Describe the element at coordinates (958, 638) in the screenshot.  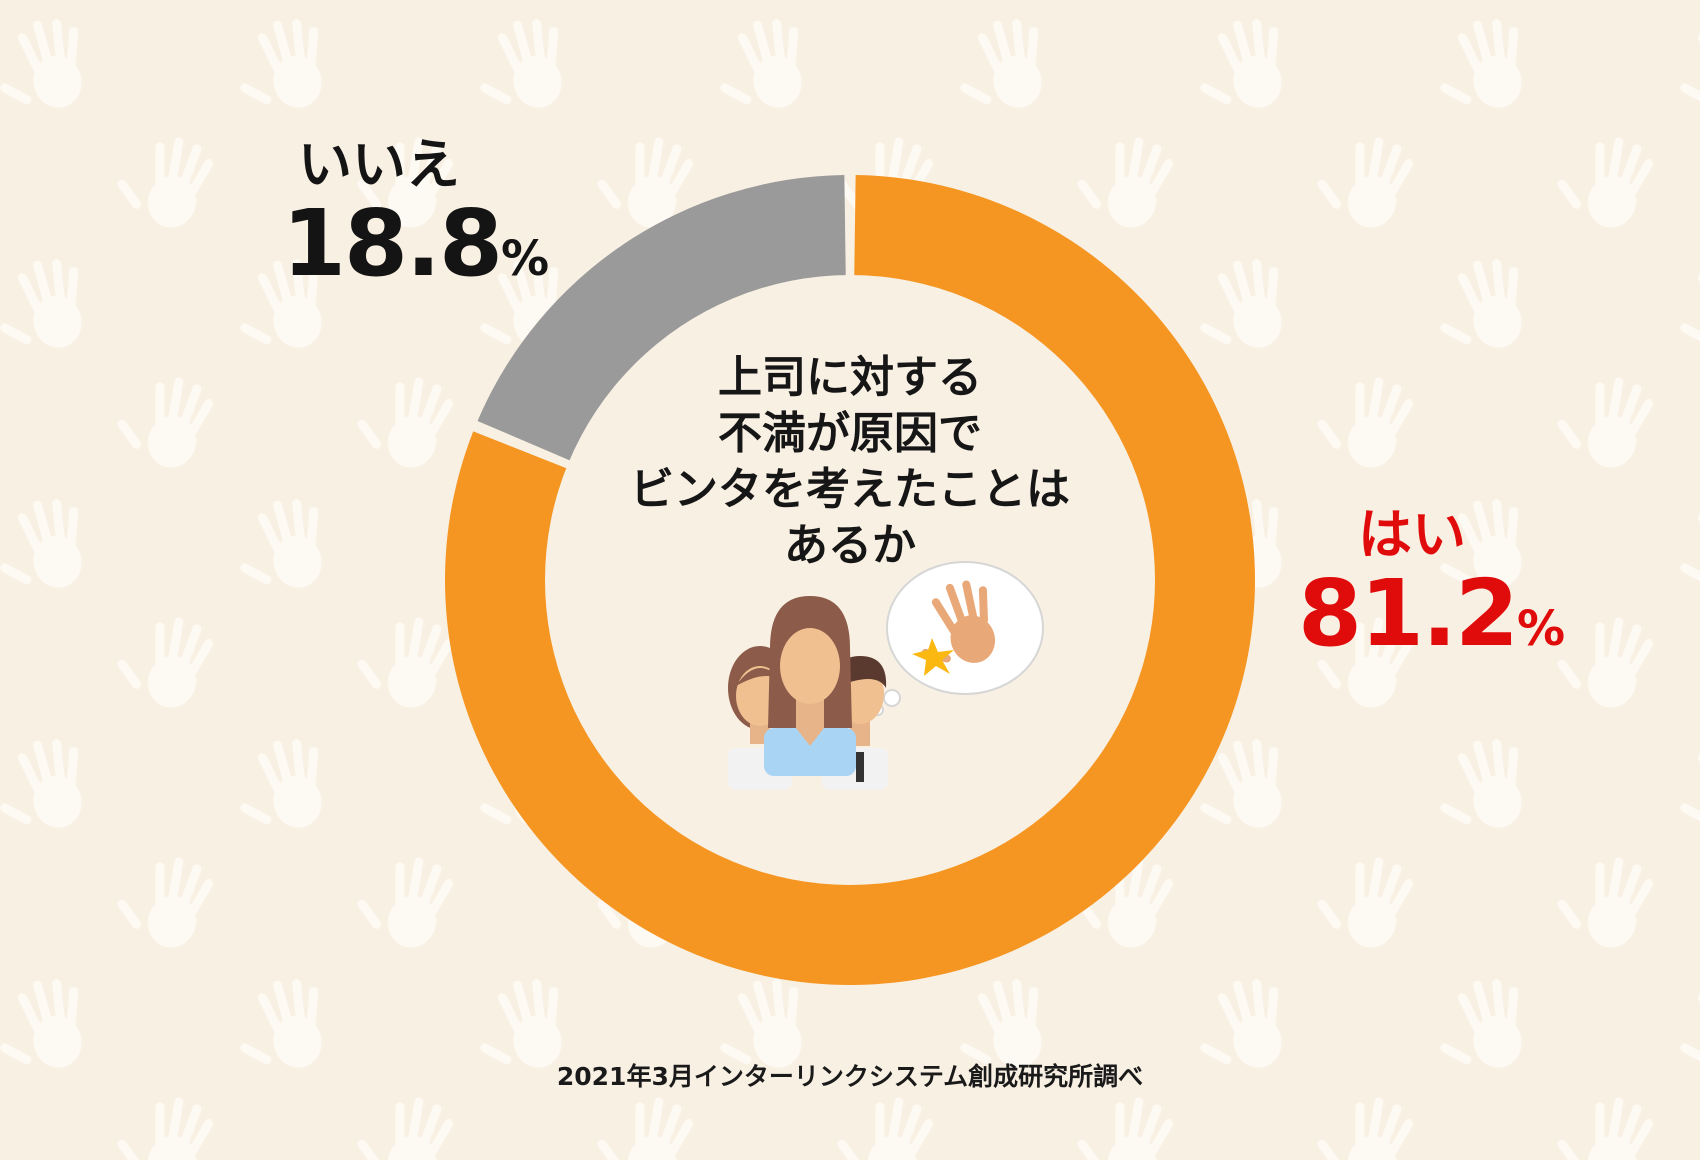
I see `slap-hand-thought-bubble-icon` at that location.